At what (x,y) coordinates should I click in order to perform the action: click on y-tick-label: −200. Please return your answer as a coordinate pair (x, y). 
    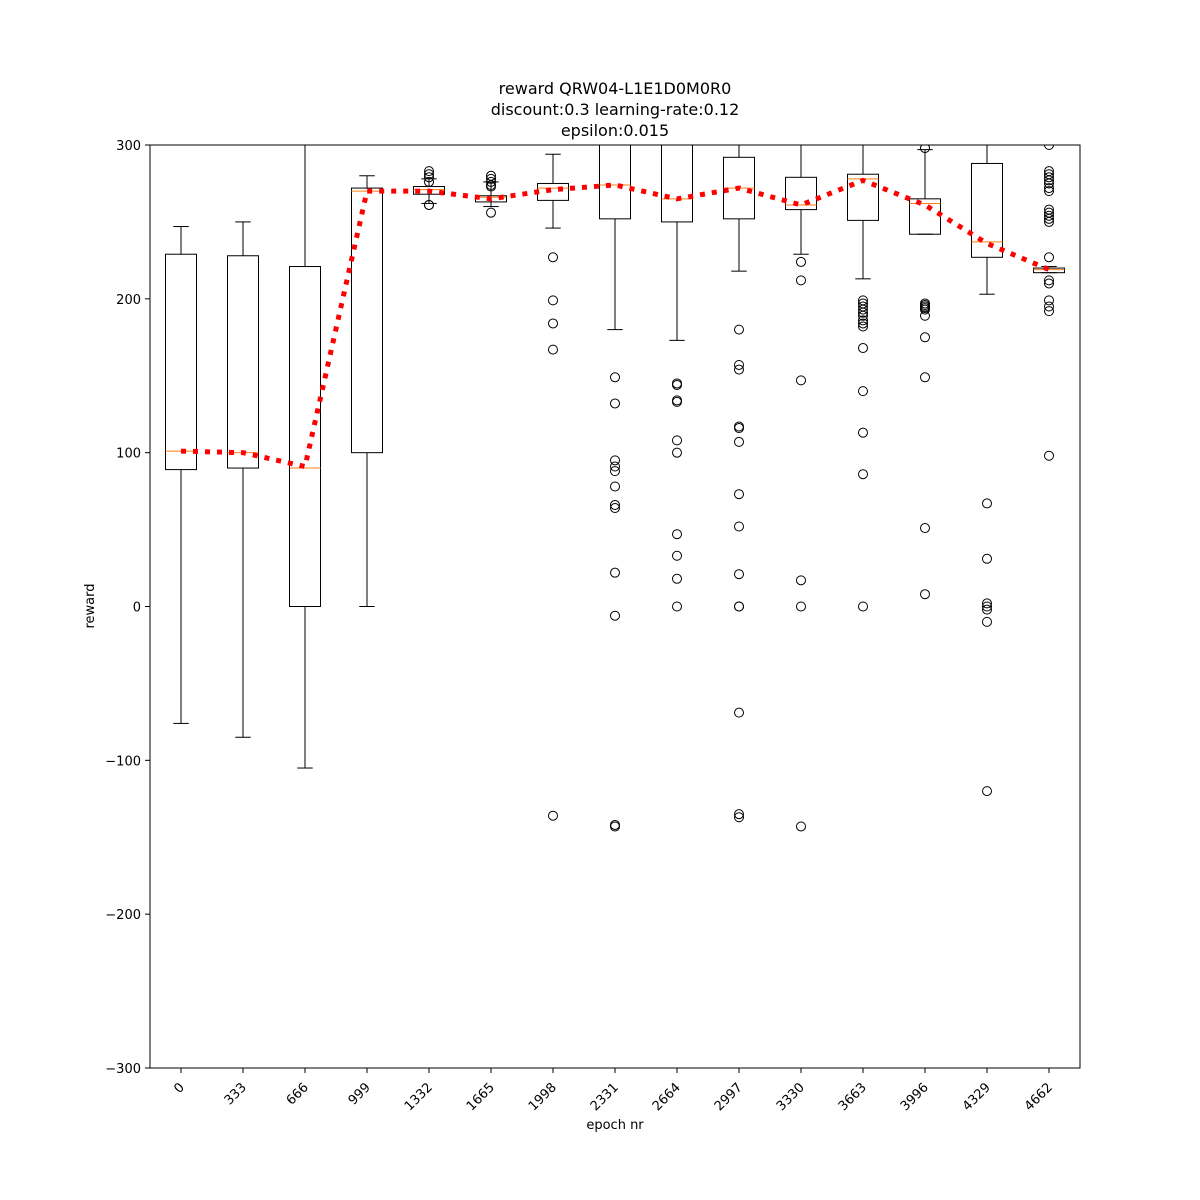
    Looking at the image, I should click on (123, 915).